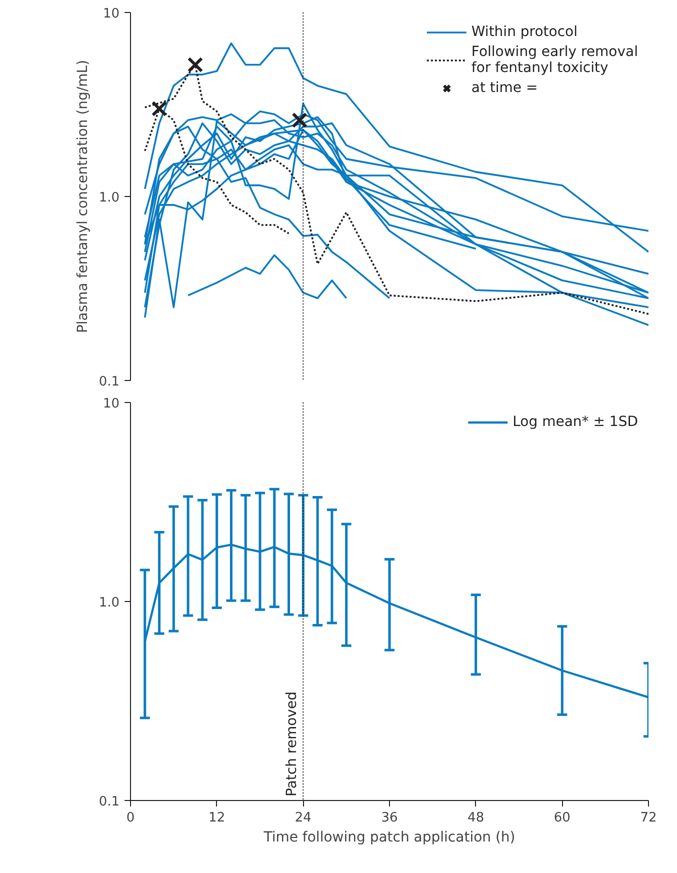 Image resolution: width=677 pixels, height=873 pixels. Describe the element at coordinates (575, 422) in the screenshot. I see `legend-label: Log mean* ± 1SD` at that location.